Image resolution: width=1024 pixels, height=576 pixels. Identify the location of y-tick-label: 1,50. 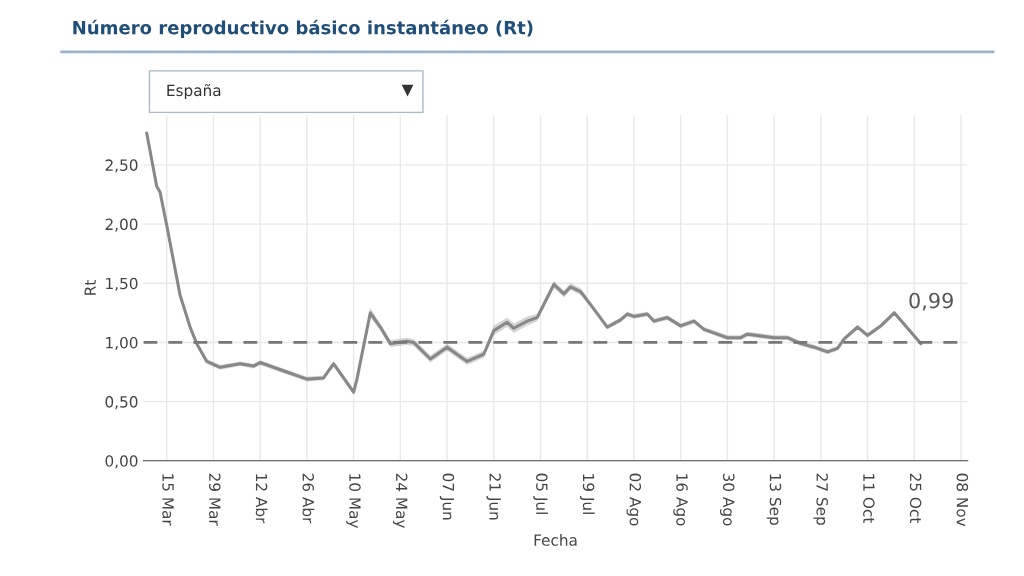
(122, 284).